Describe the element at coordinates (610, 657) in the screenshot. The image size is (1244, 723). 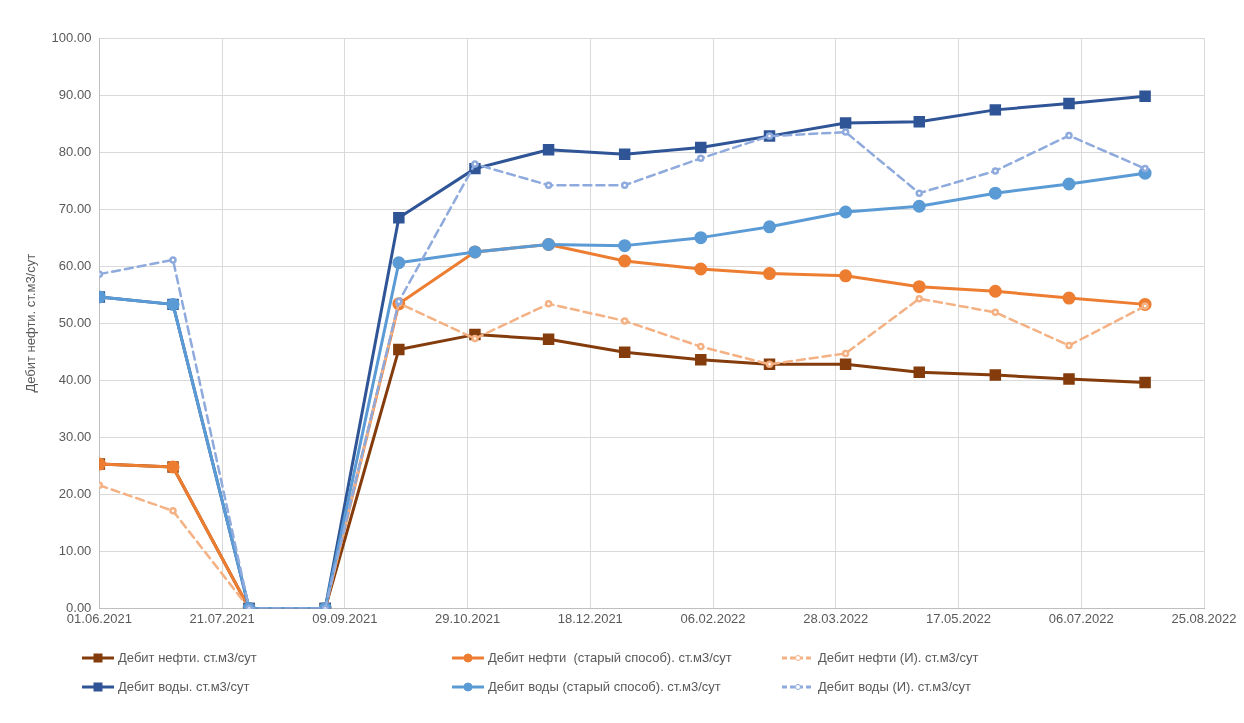
I see `legend-label: Дебит нефти (старый способ). ст.м3/сут` at that location.